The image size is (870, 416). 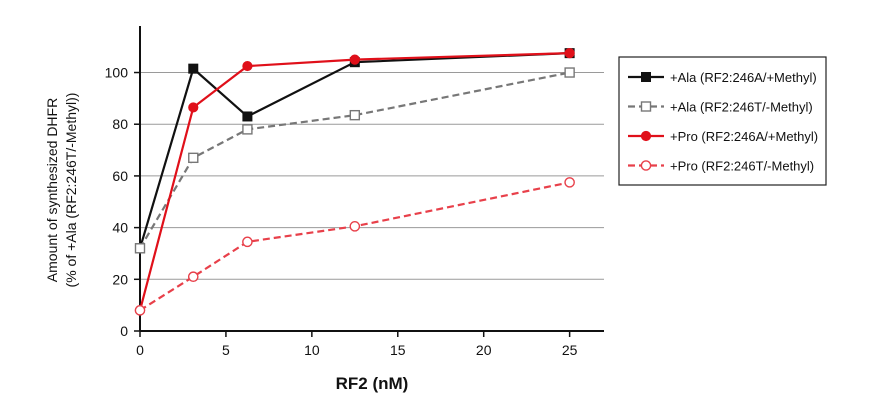 I want to click on legend-entry: +Ala (RF2:246A/+Methyl), so click(x=722, y=77).